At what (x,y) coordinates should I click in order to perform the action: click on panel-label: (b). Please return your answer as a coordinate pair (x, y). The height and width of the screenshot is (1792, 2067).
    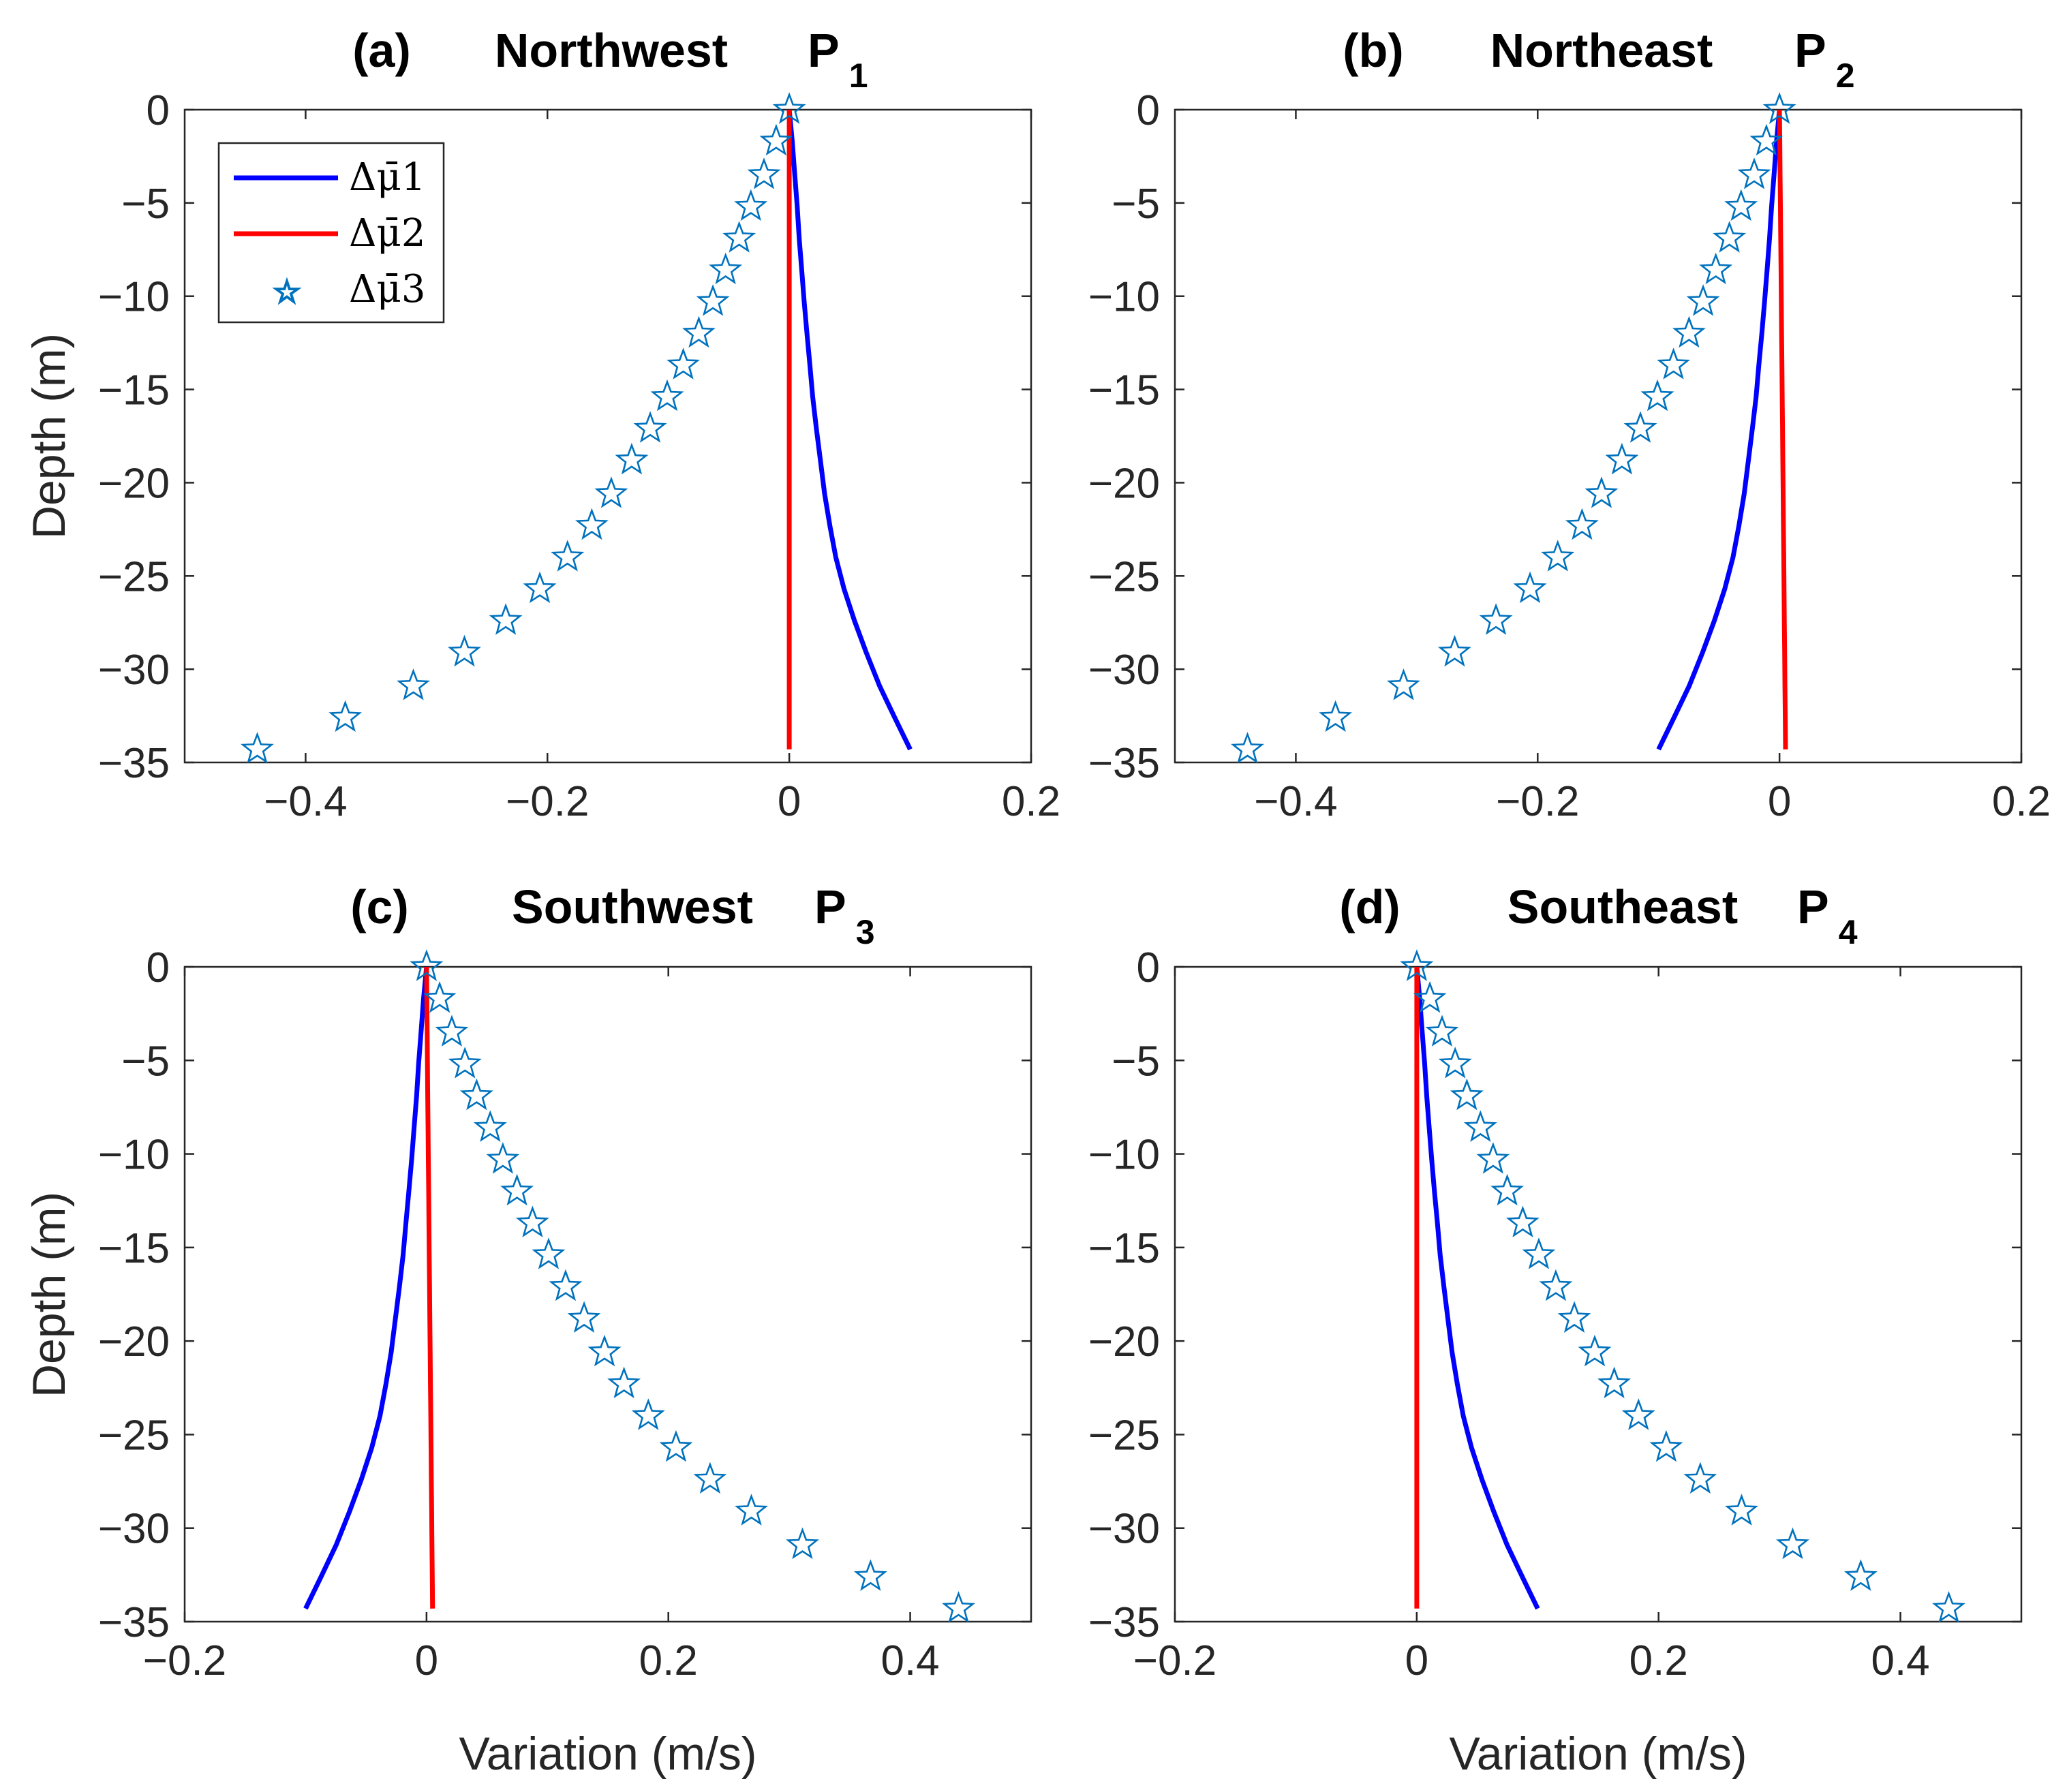
    Looking at the image, I should click on (1373, 50).